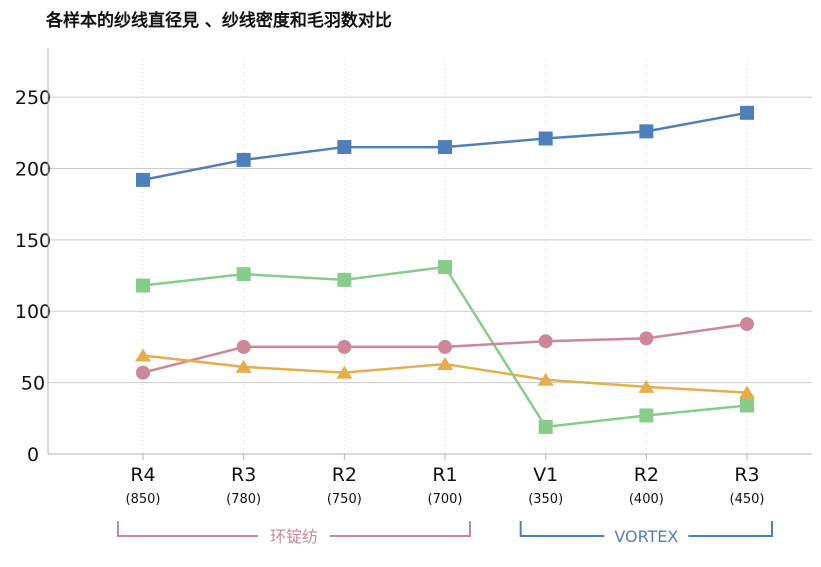  What do you see at coordinates (219, 21) in the screenshot?
I see `chart-title: 各样本的纱线直径見 、纱线密度和毛羽数对比` at bounding box center [219, 21].